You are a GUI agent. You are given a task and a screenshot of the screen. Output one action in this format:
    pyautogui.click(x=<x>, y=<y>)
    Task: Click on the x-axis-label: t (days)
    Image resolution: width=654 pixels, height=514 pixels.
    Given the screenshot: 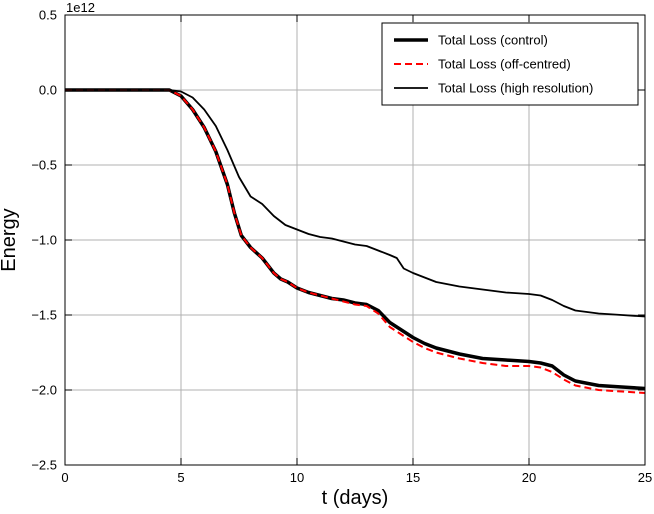 What is the action you would take?
    pyautogui.click(x=355, y=498)
    